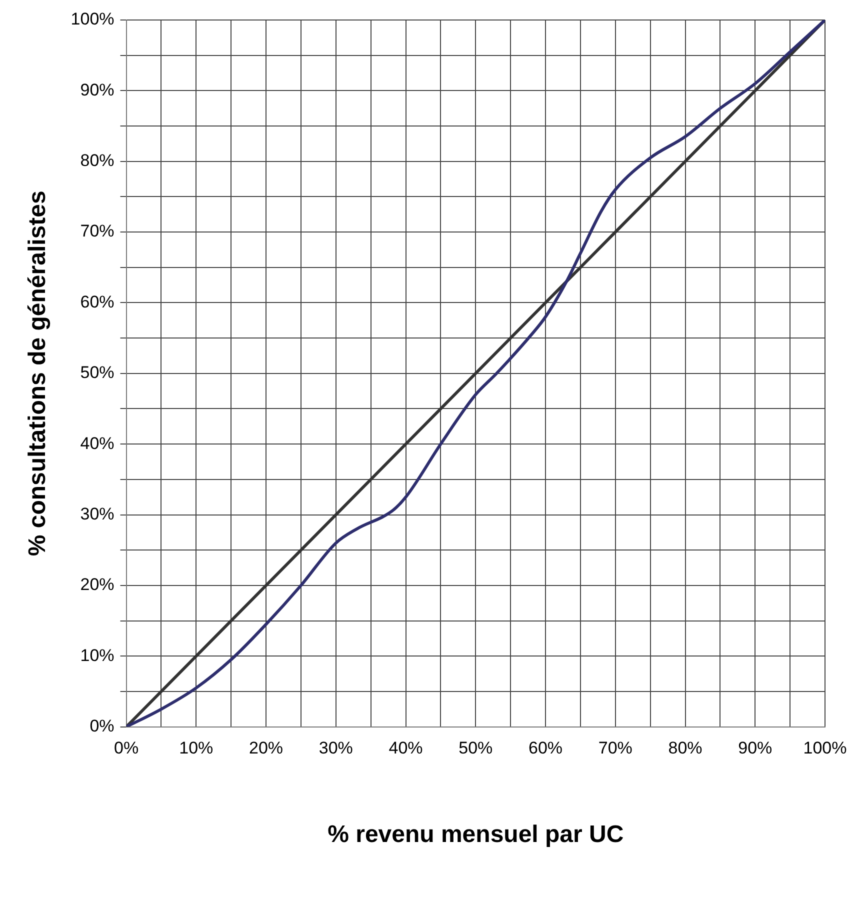 This screenshot has width=860, height=897. What do you see at coordinates (545, 748) in the screenshot?
I see `x-tick-label: 60%` at bounding box center [545, 748].